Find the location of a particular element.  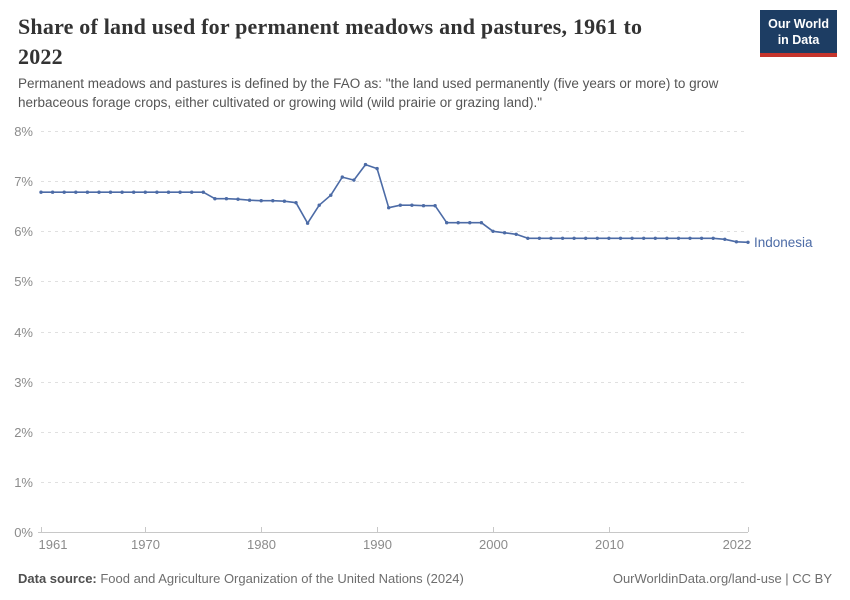

x-tick-label: 1970 is located at coordinates (145, 544).